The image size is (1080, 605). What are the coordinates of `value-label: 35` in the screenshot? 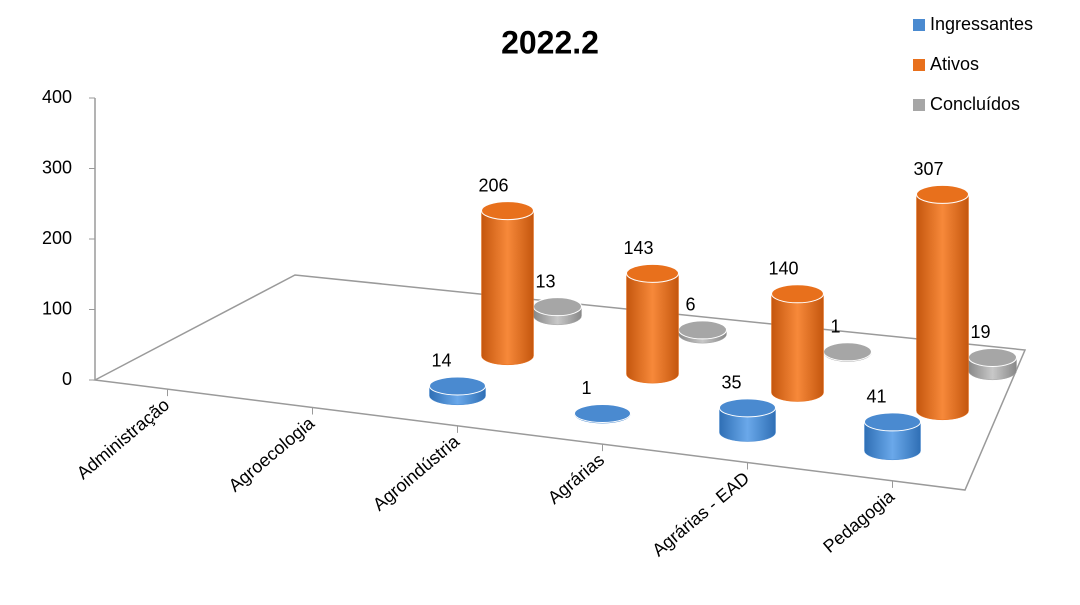 It's located at (731, 383).